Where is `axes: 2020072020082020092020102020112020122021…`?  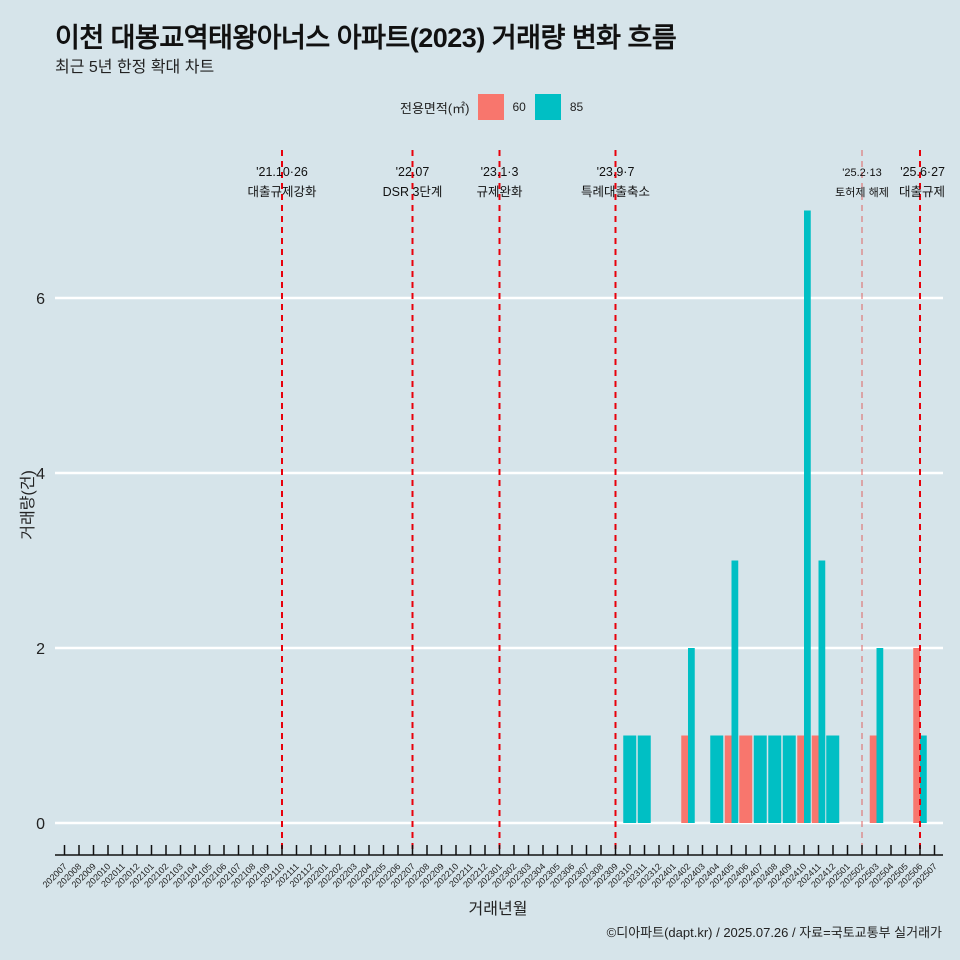 axes: 2020072020082020092020102020112020122021… is located at coordinates (492, 867).